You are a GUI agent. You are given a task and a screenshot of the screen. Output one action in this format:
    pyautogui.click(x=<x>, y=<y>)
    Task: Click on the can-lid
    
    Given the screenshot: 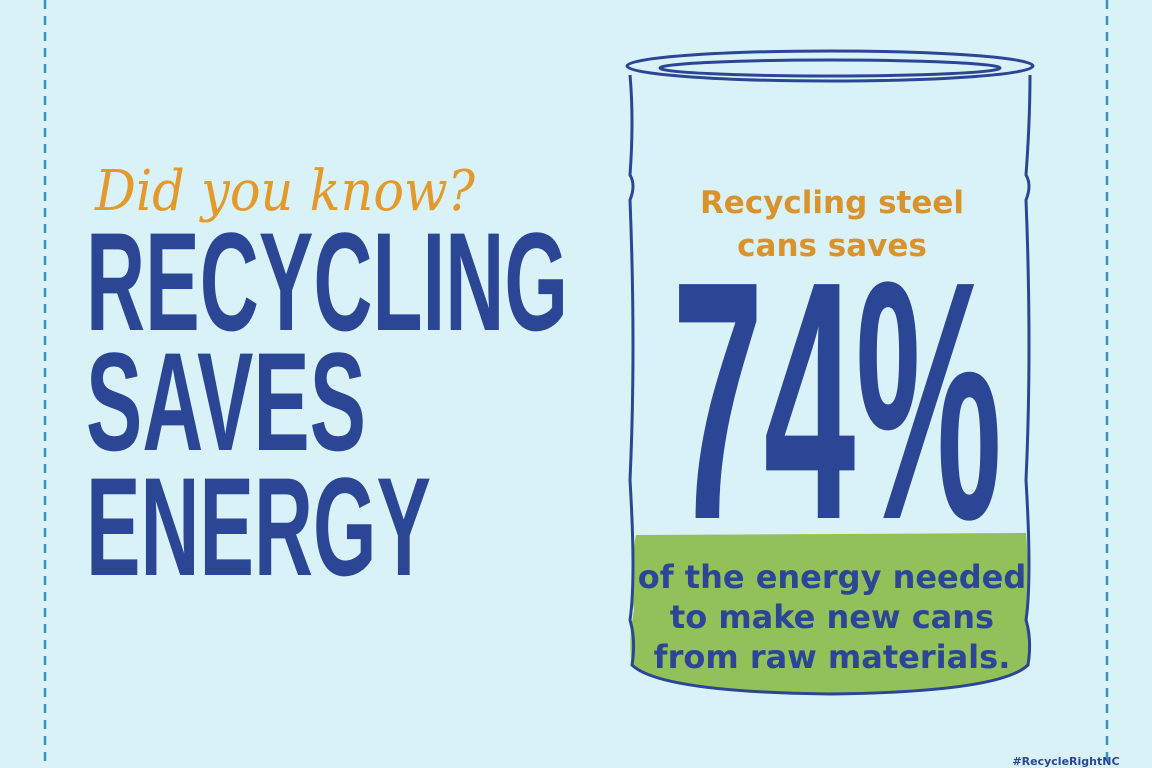 What is the action you would take?
    pyautogui.click(x=830, y=68)
    